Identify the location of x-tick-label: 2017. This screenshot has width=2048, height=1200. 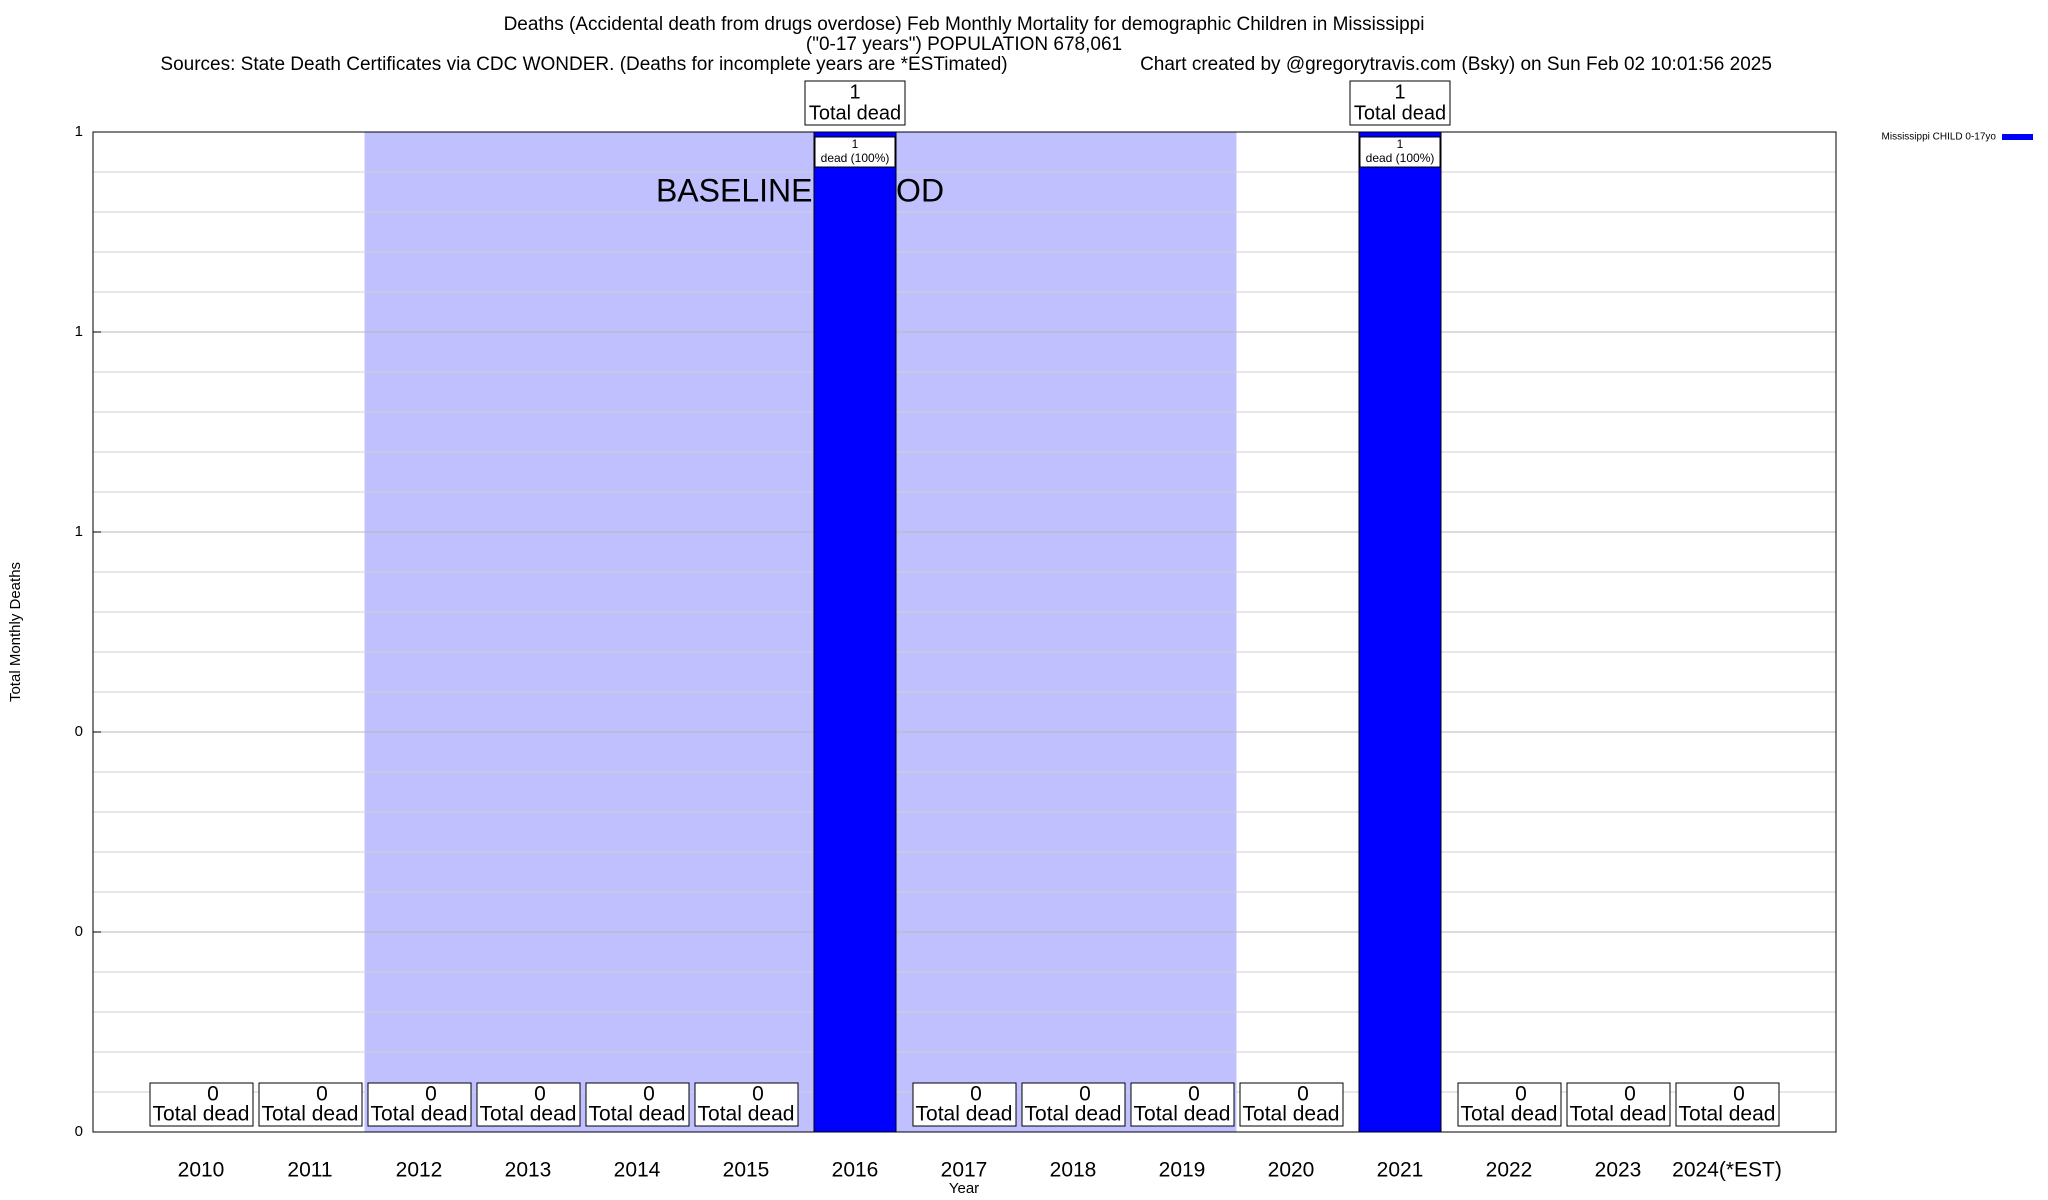
(964, 1170).